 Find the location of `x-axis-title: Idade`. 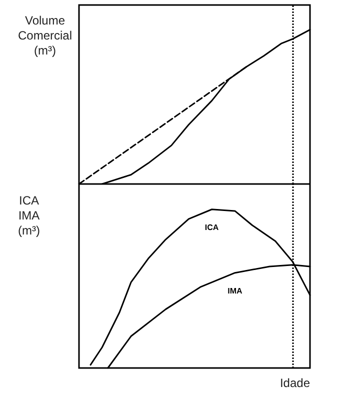

x-axis-title: Idade is located at coordinates (295, 383).